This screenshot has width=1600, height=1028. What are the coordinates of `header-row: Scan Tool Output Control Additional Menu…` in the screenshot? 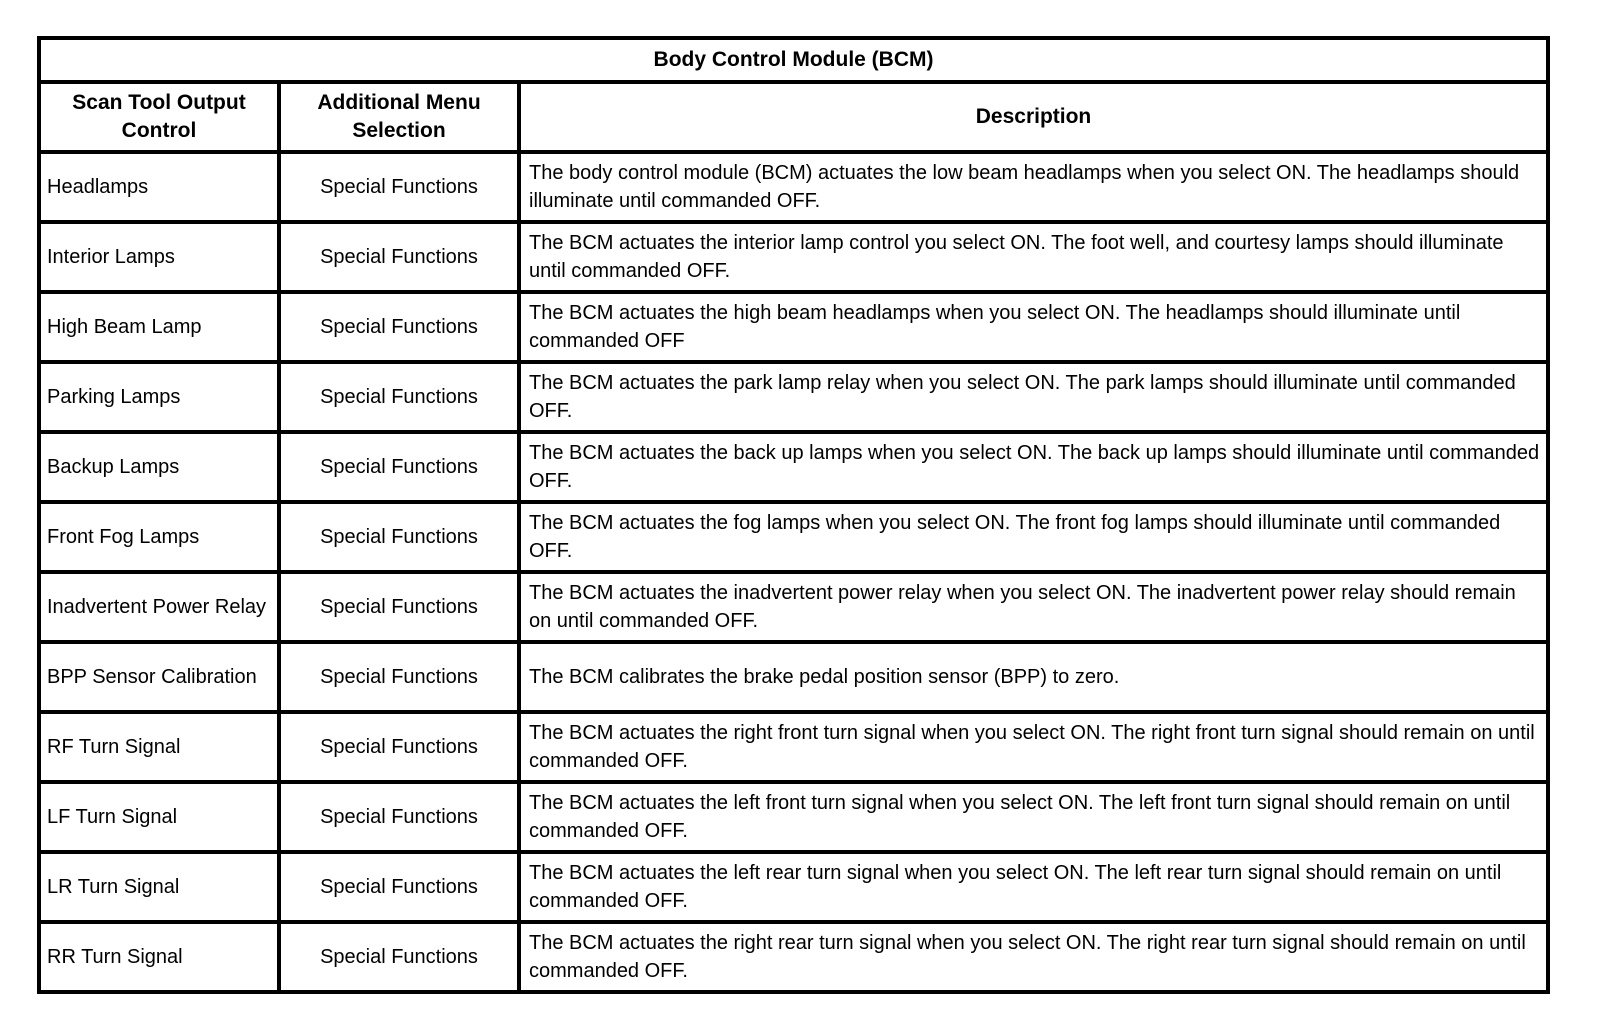 It's located at (794, 117).